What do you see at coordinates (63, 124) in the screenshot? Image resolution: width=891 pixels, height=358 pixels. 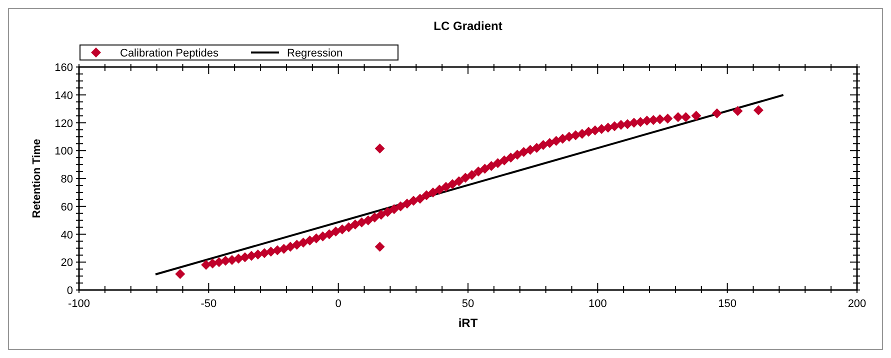 I see `y-tick-label: 120` at bounding box center [63, 124].